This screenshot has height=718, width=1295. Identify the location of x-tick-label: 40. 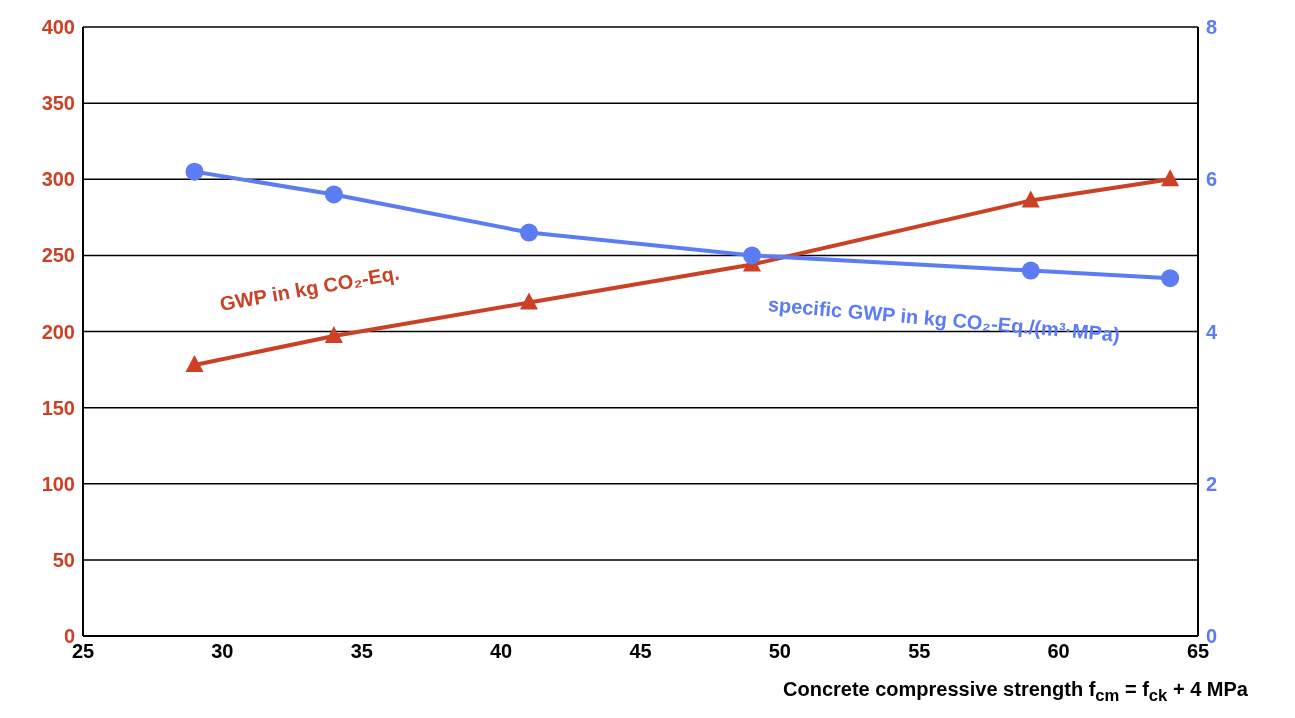
(501, 651).